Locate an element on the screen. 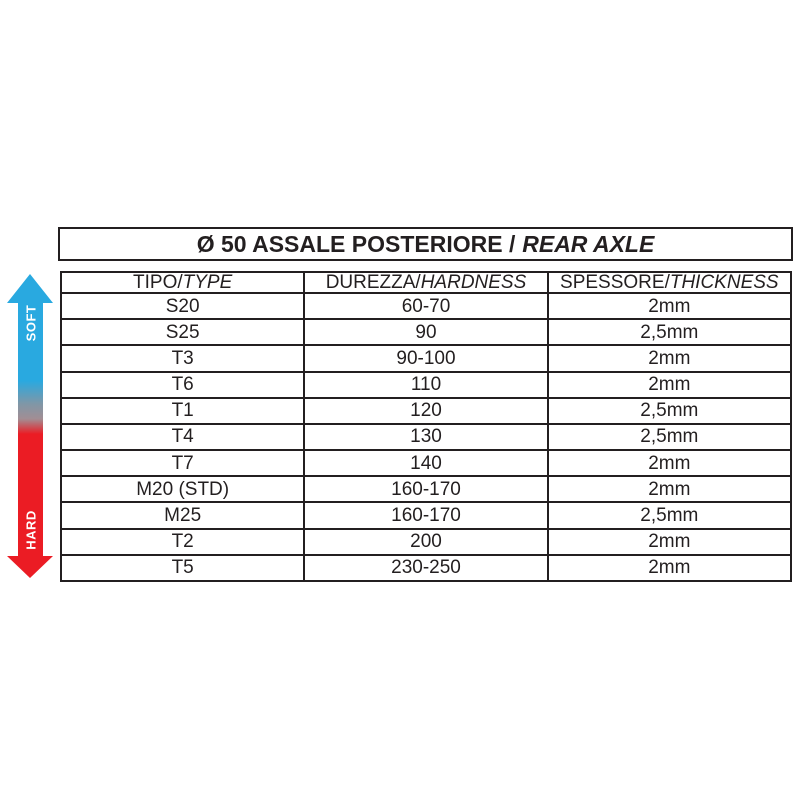 The height and width of the screenshot is (800, 800). page-title-main: Ø 50 ASSALE POSTERIORE / is located at coordinates (356, 243).